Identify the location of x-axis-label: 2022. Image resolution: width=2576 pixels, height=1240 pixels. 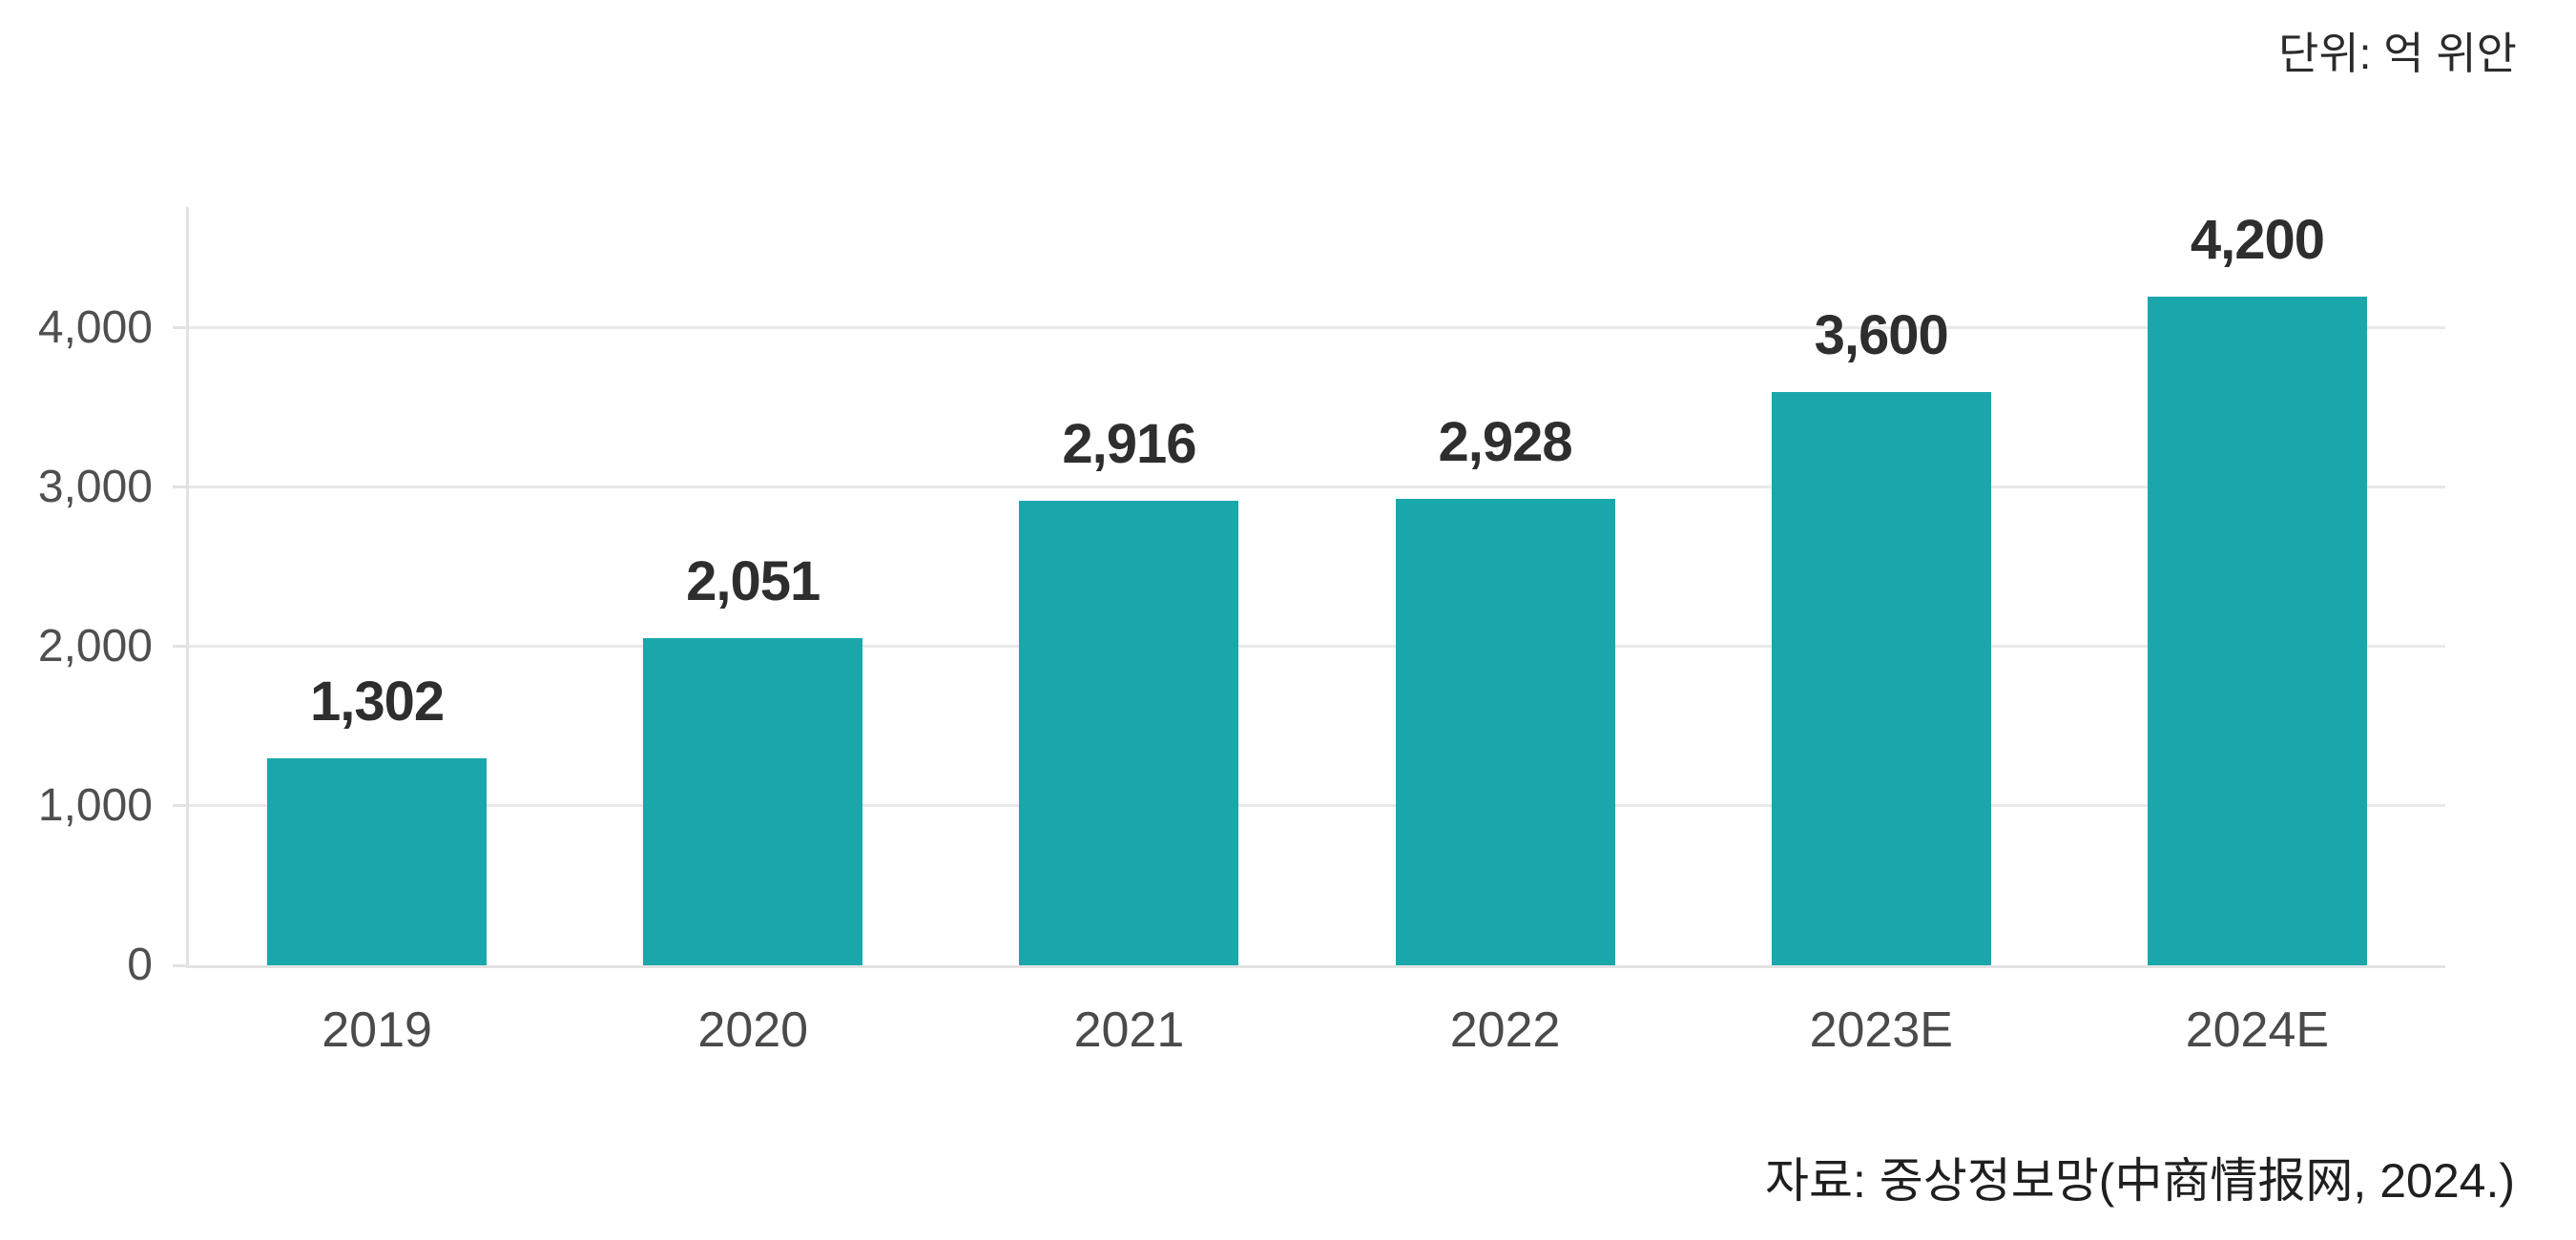
(1505, 1030).